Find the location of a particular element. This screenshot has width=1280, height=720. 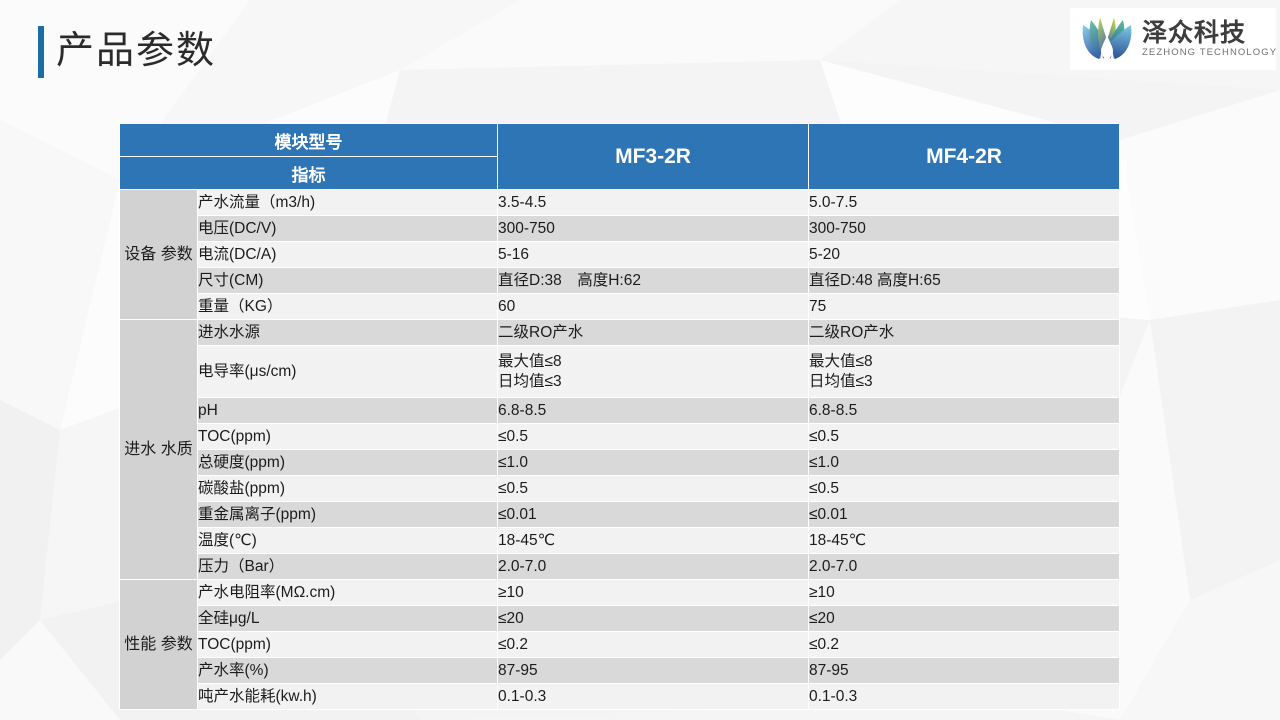

table-row: 压力（Bar） 2.0-7.0 2.0-7.0 is located at coordinates (620, 566).